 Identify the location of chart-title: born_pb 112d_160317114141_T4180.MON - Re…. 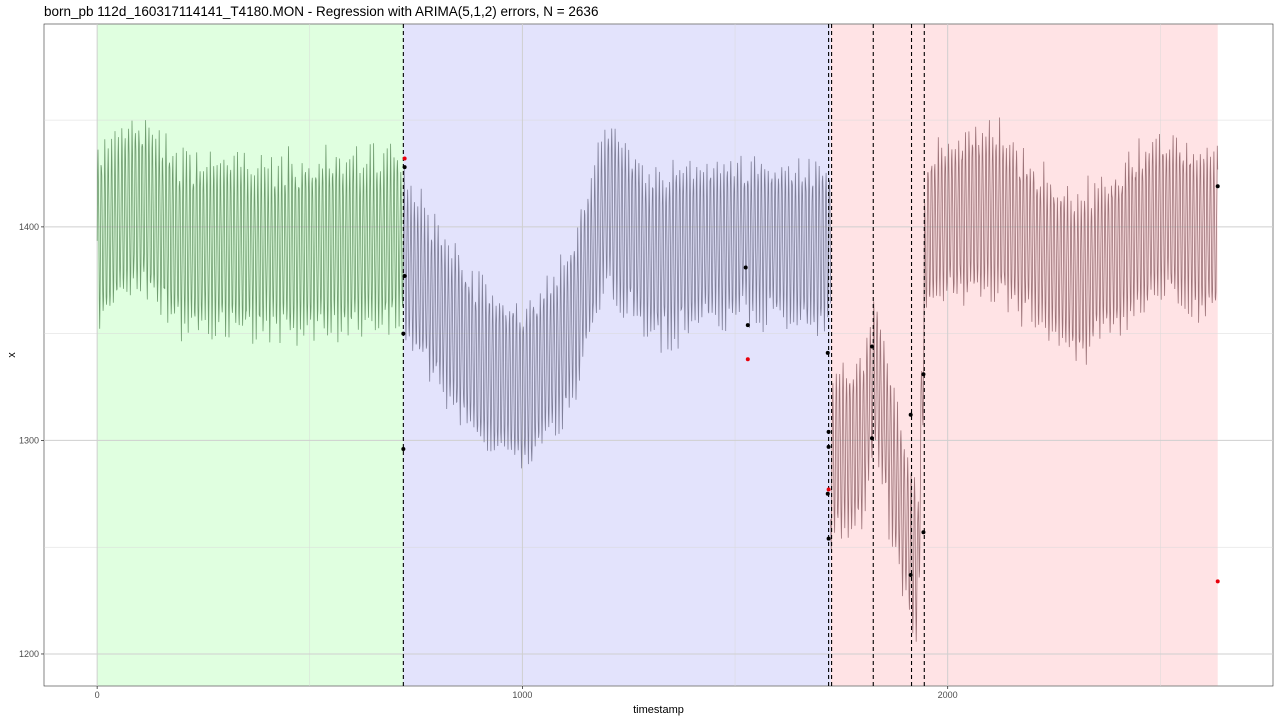
(321, 11).